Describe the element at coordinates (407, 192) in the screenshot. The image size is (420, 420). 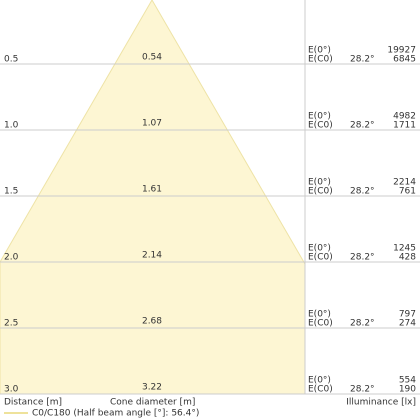
I see `ec0-value: 761` at that location.